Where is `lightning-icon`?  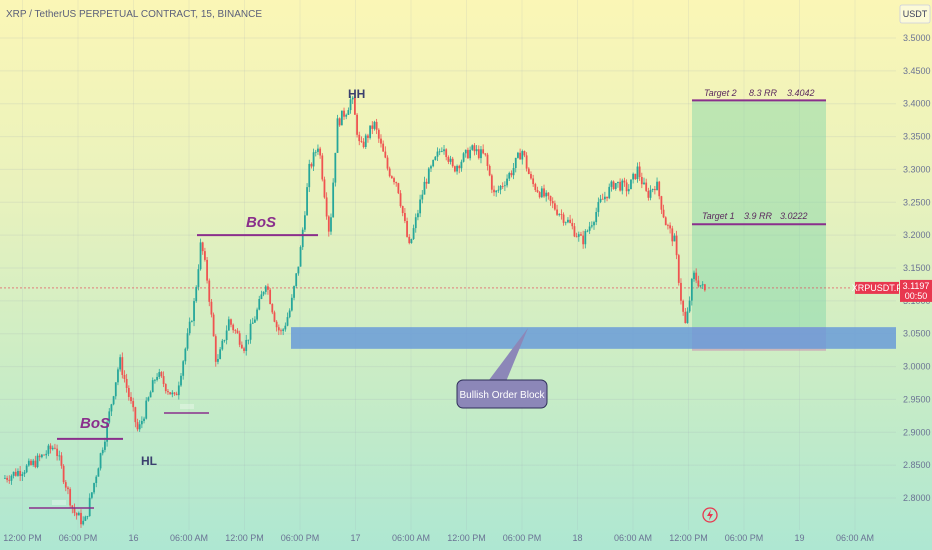
lightning-icon is located at coordinates (710, 515).